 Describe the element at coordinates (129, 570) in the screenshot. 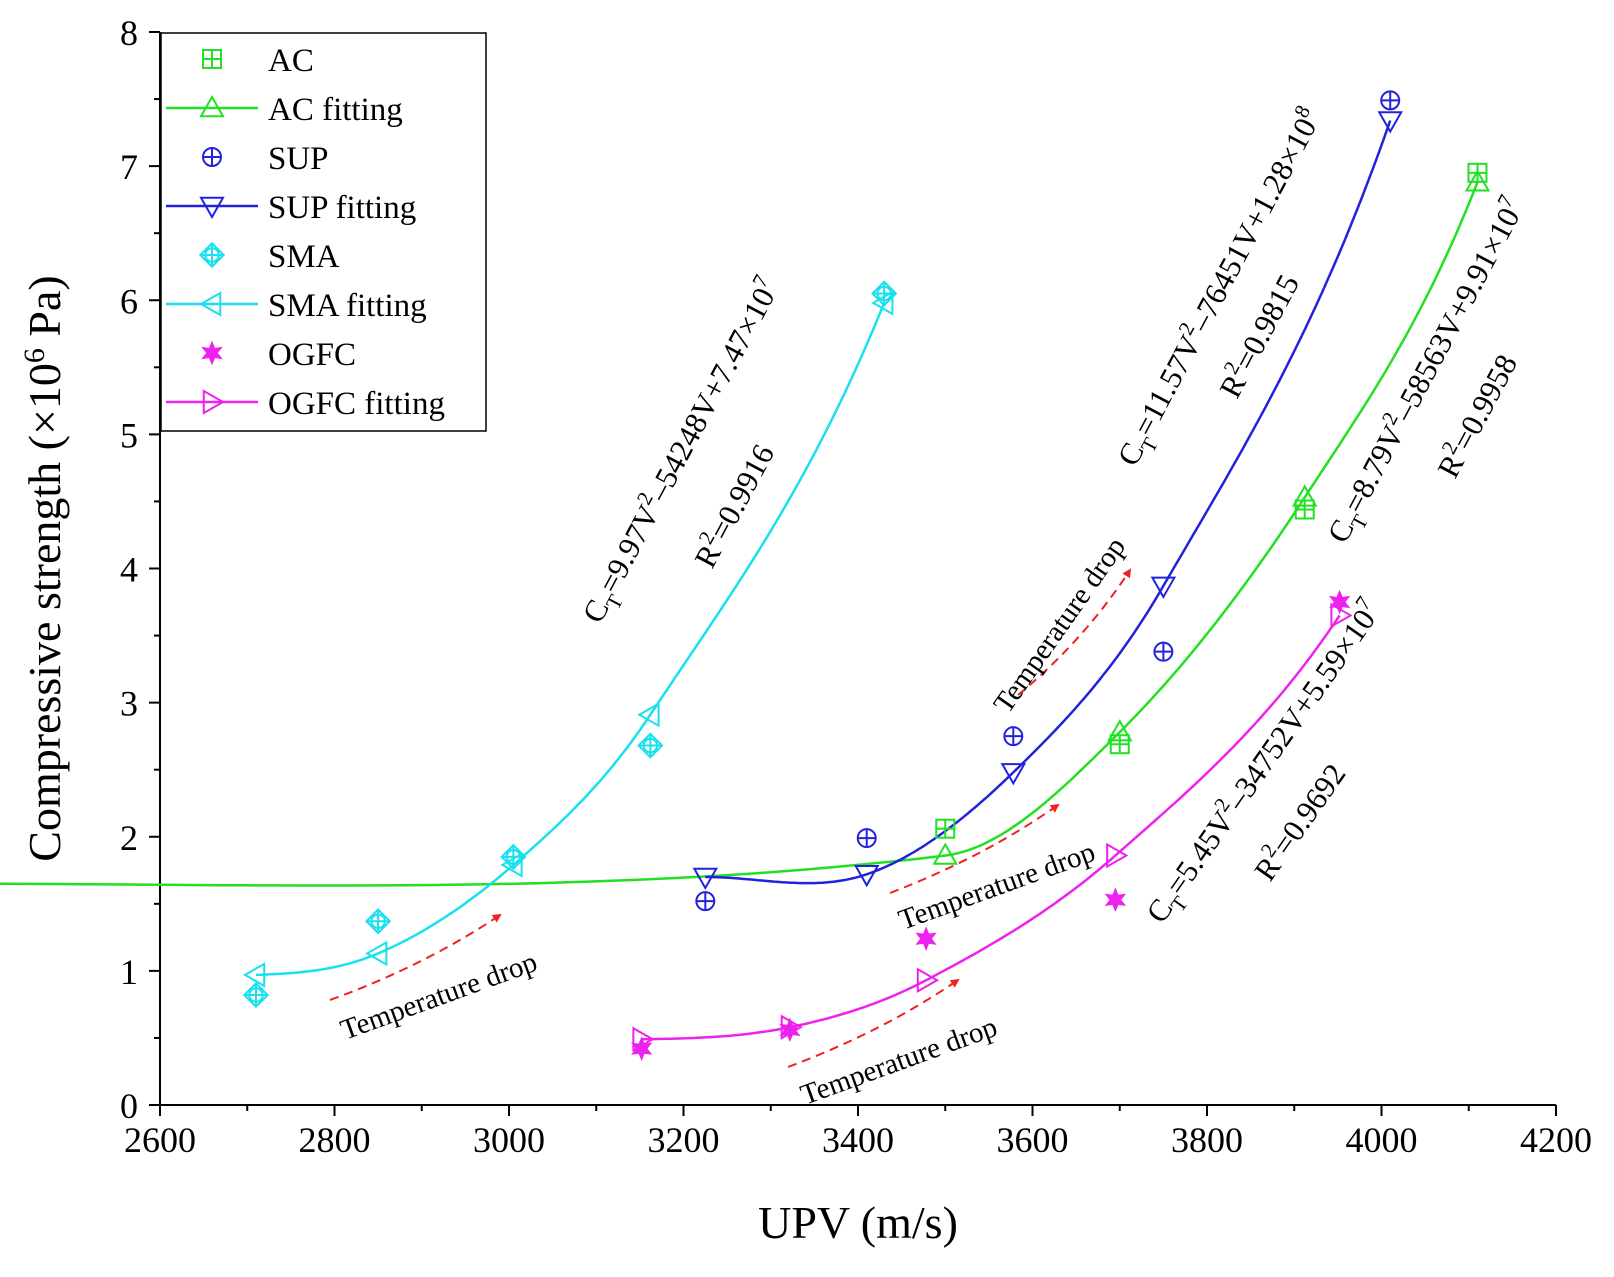

I see `y-tick-label: 4` at that location.